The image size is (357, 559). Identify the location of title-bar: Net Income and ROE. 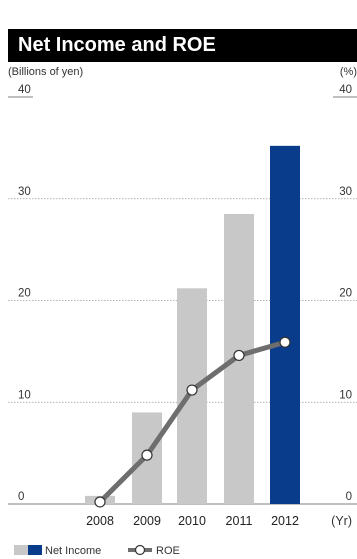
(182, 45).